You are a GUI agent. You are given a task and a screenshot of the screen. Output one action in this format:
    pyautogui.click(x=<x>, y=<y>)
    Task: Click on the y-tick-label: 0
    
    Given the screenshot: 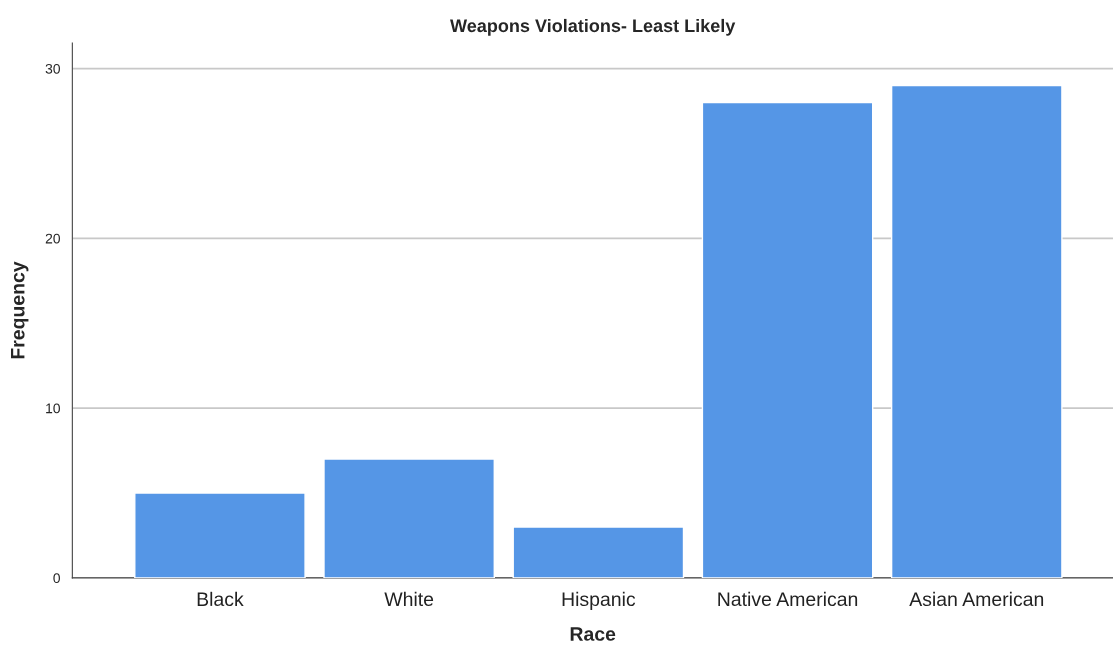 What is the action you would take?
    pyautogui.click(x=56, y=578)
    